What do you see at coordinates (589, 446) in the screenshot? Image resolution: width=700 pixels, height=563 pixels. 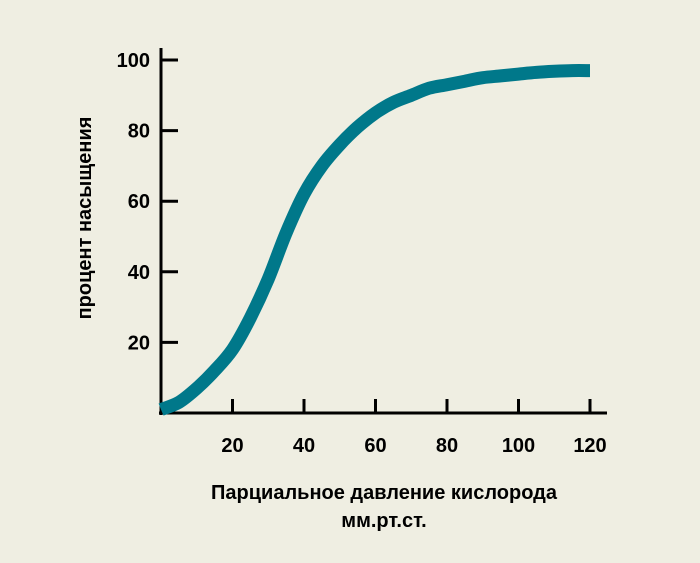 I see `x-tick-label: 120` at bounding box center [589, 446].